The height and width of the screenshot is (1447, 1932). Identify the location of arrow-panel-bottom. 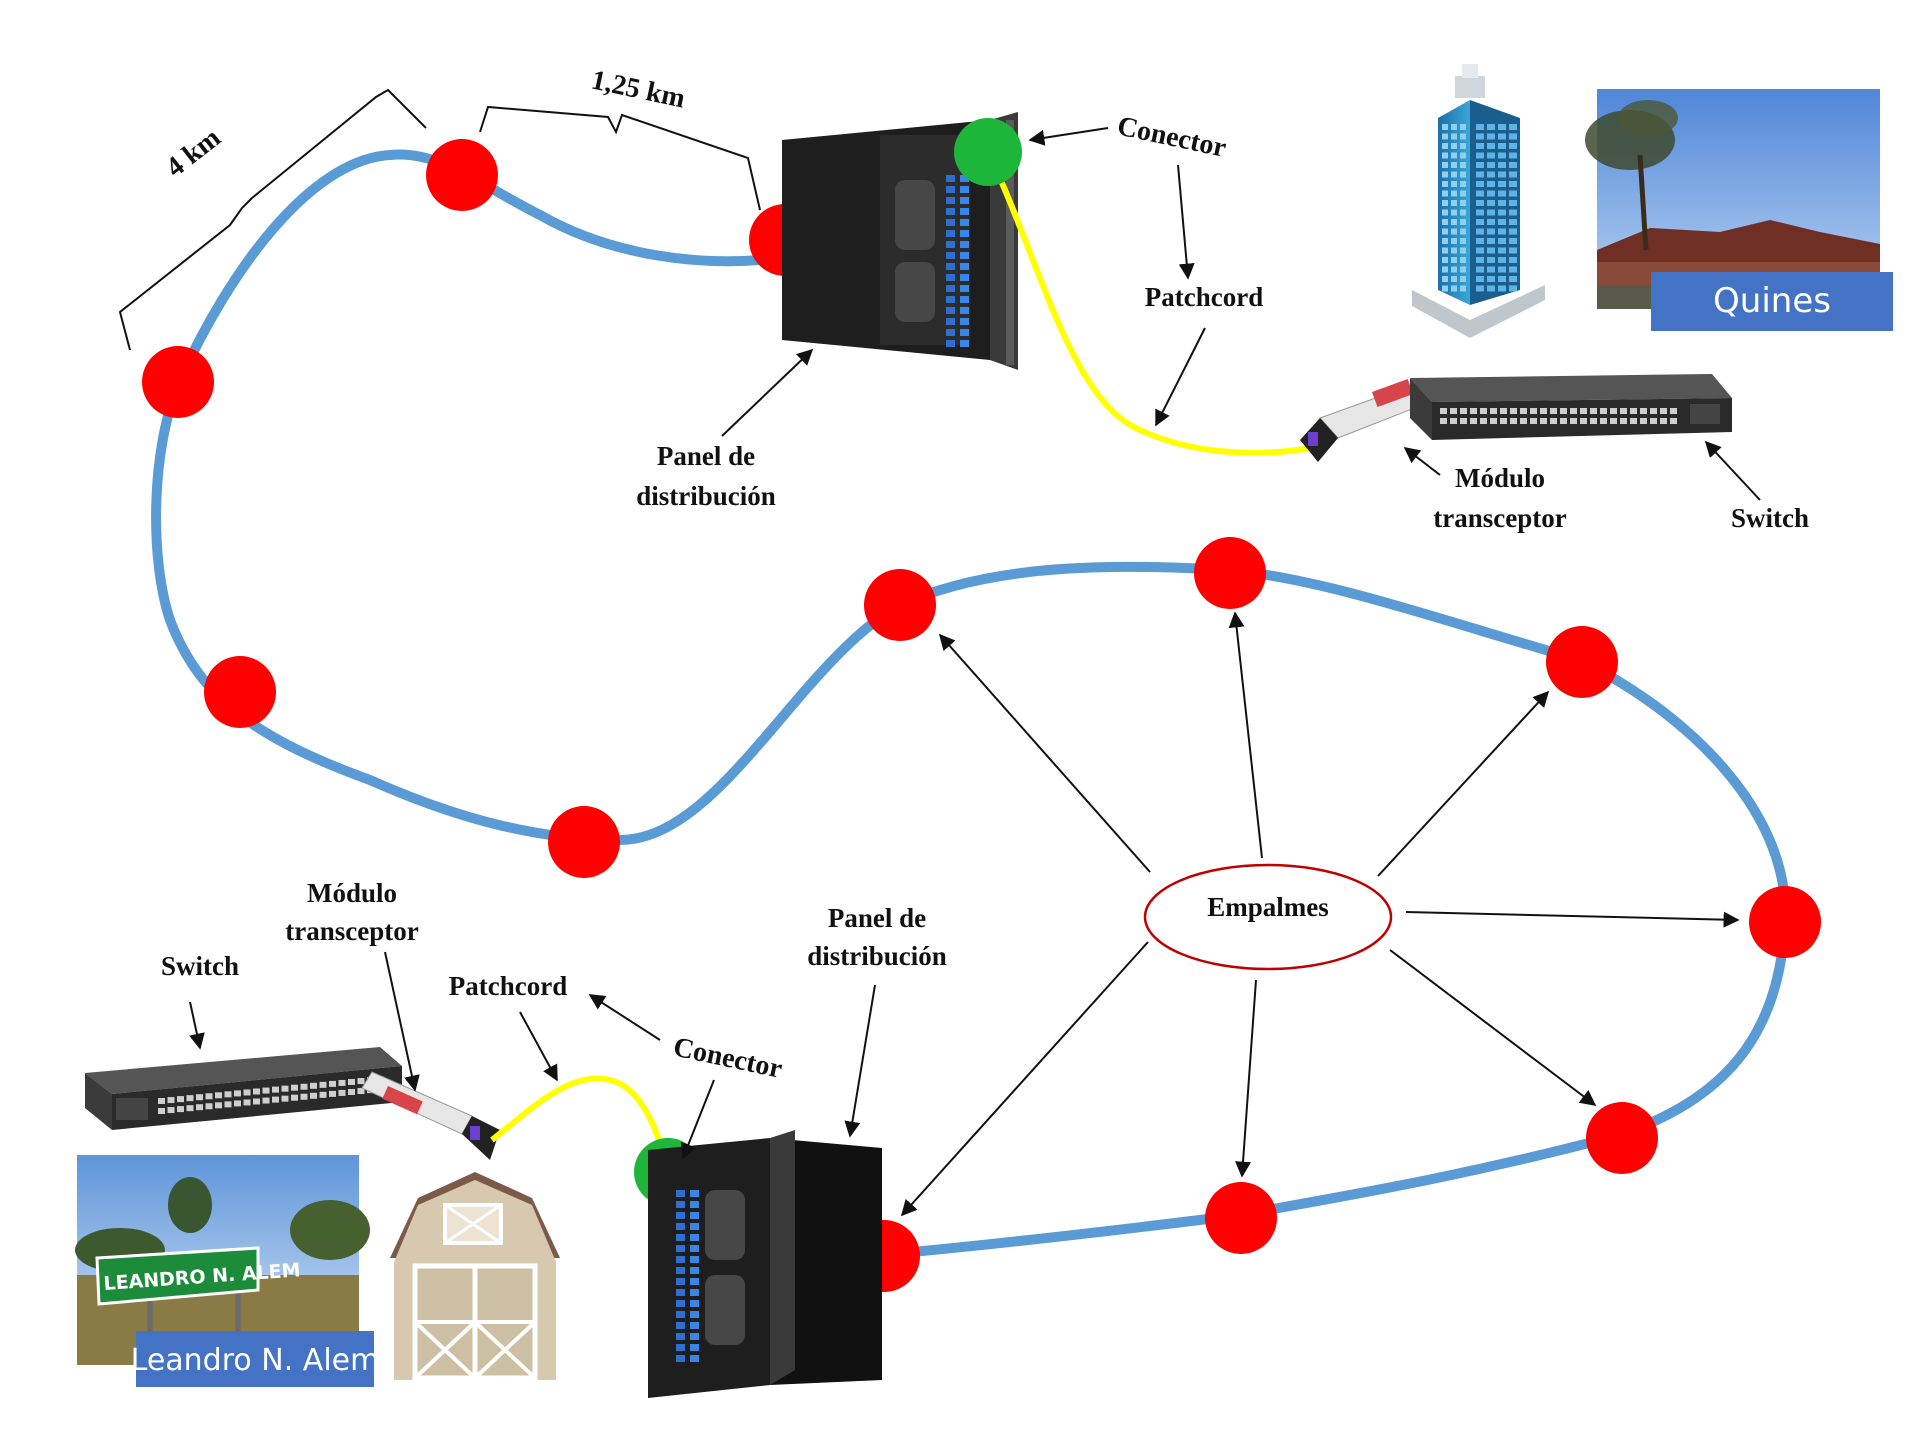
(860, 1061).